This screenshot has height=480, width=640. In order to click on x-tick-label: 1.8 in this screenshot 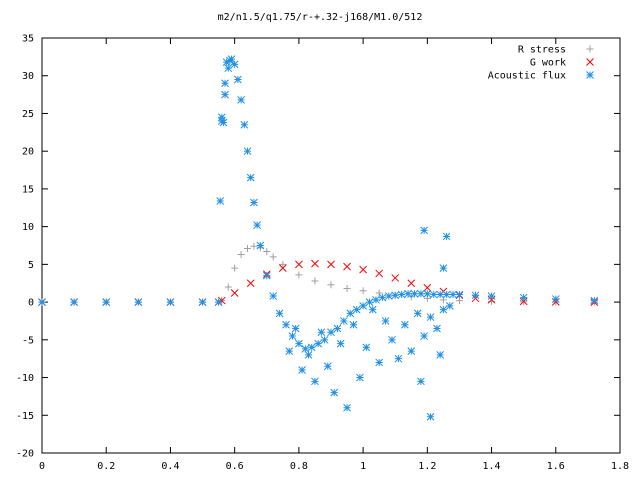, I will do `click(620, 466)`.